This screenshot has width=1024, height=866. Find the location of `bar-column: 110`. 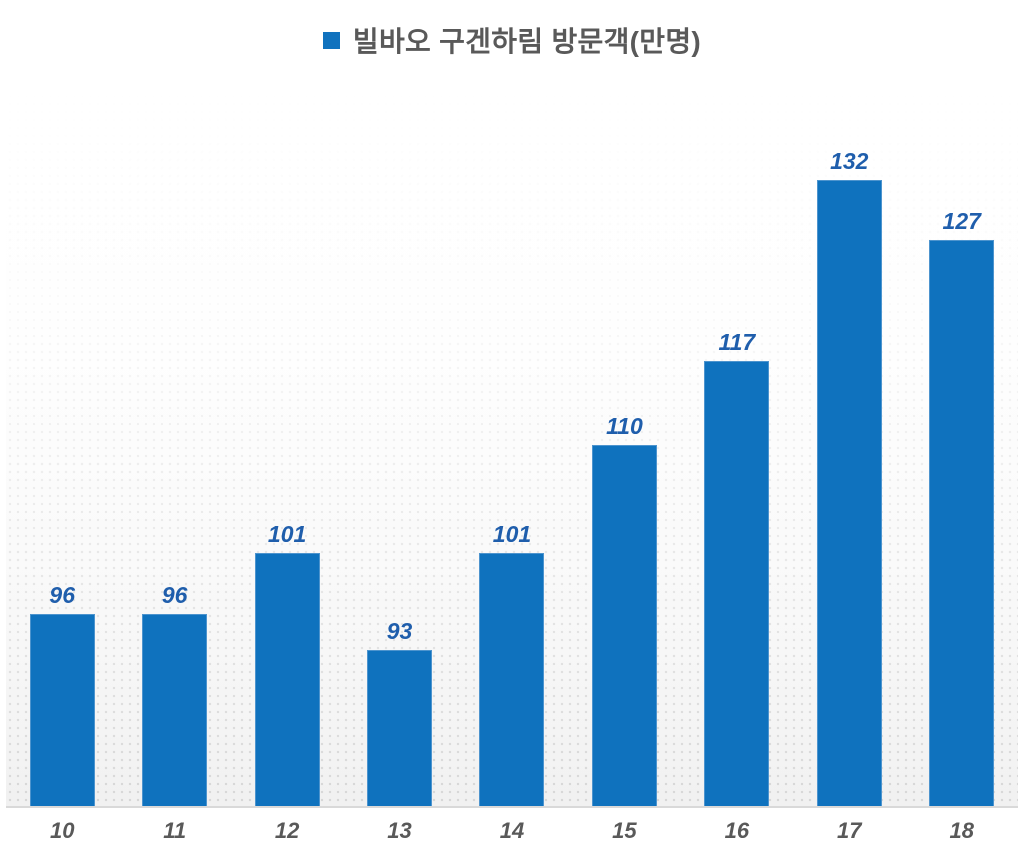

bar-column: 110 is located at coordinates (624, 610).